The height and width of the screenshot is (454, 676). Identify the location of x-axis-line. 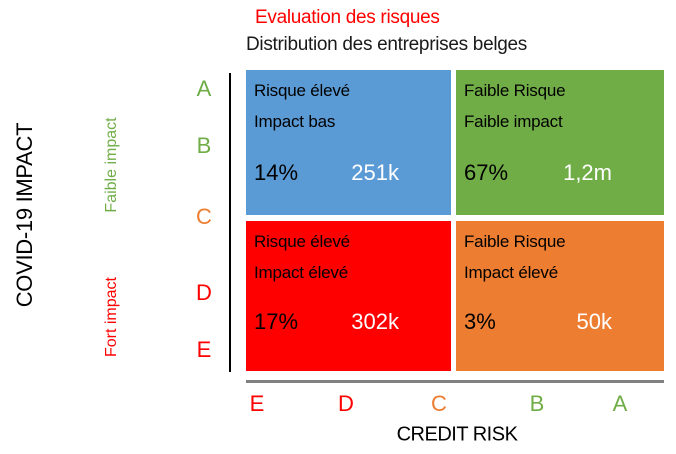
(455, 381).